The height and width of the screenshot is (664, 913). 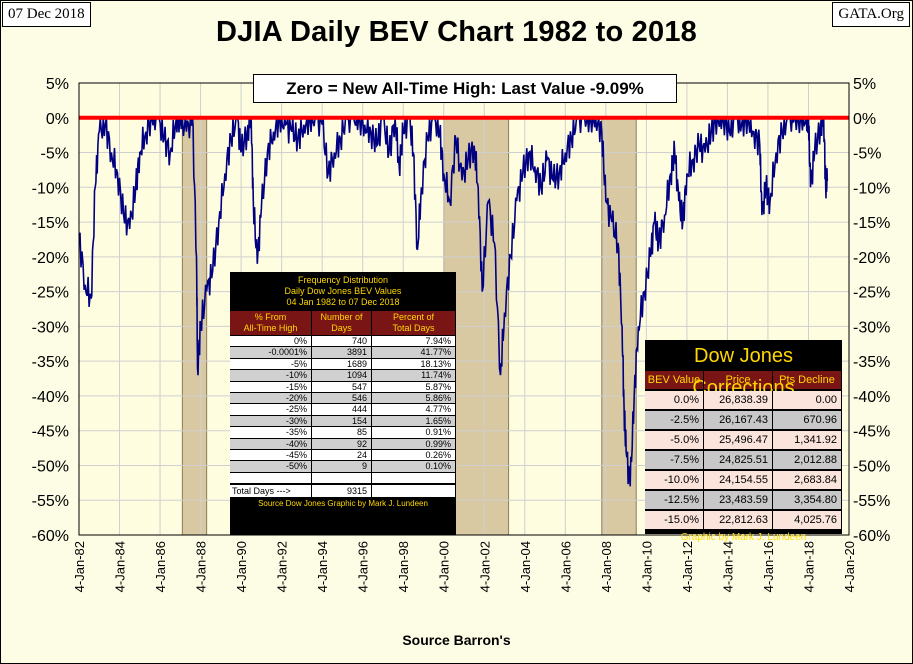 I want to click on y-tick-label-left: -5%, so click(x=55, y=154).